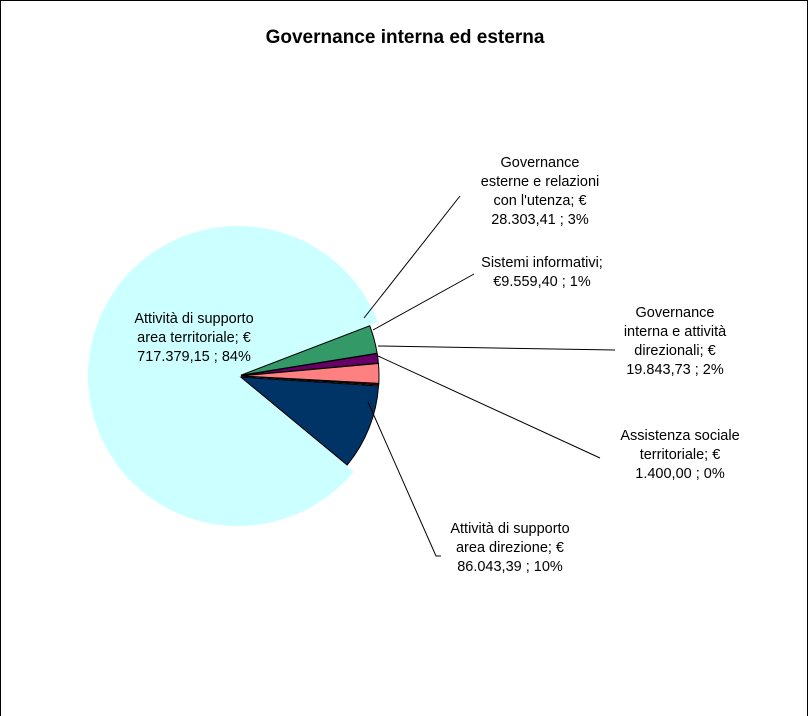 The width and height of the screenshot is (808, 716). What do you see at coordinates (405, 37) in the screenshot?
I see `chart-title: Governance interna ed esterna` at bounding box center [405, 37].